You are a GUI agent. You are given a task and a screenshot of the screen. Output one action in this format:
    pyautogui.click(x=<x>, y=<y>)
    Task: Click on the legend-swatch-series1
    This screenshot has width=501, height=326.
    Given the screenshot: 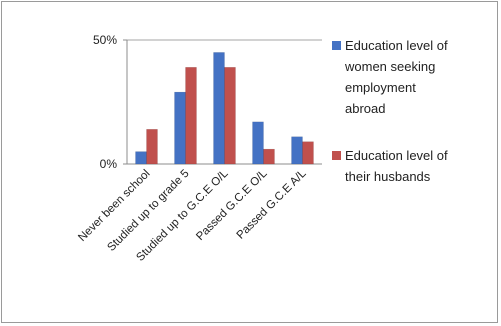 What is the action you would take?
    pyautogui.click(x=336, y=45)
    